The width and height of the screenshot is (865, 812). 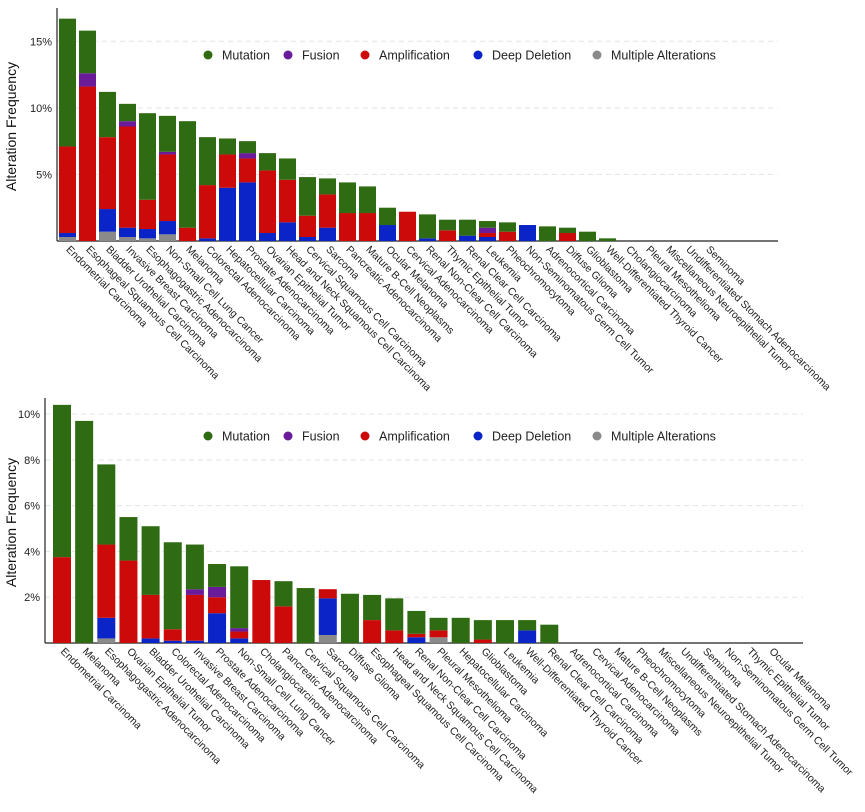 What do you see at coordinates (663, 56) in the screenshot?
I see `legend-label: Multiple Alterations` at bounding box center [663, 56].